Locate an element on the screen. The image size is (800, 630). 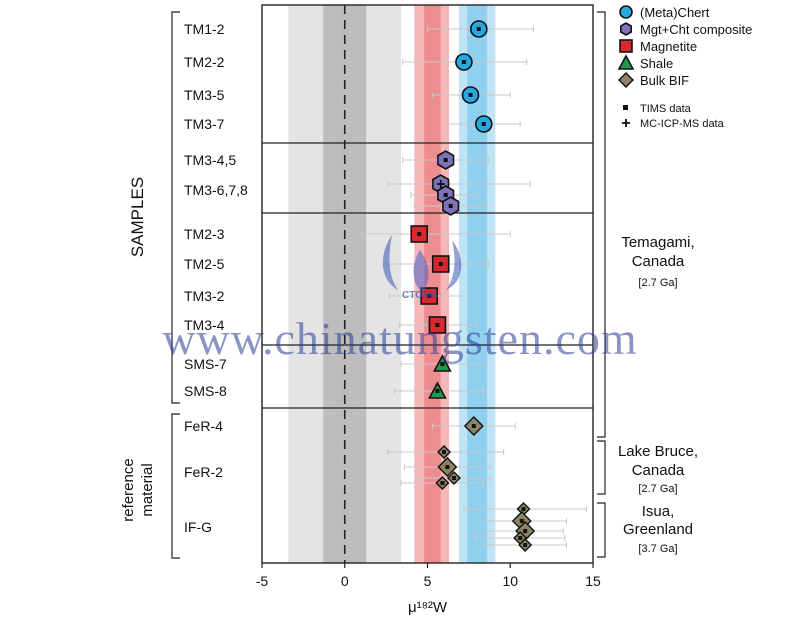
row-label: FeR-2 is located at coordinates (203, 472).